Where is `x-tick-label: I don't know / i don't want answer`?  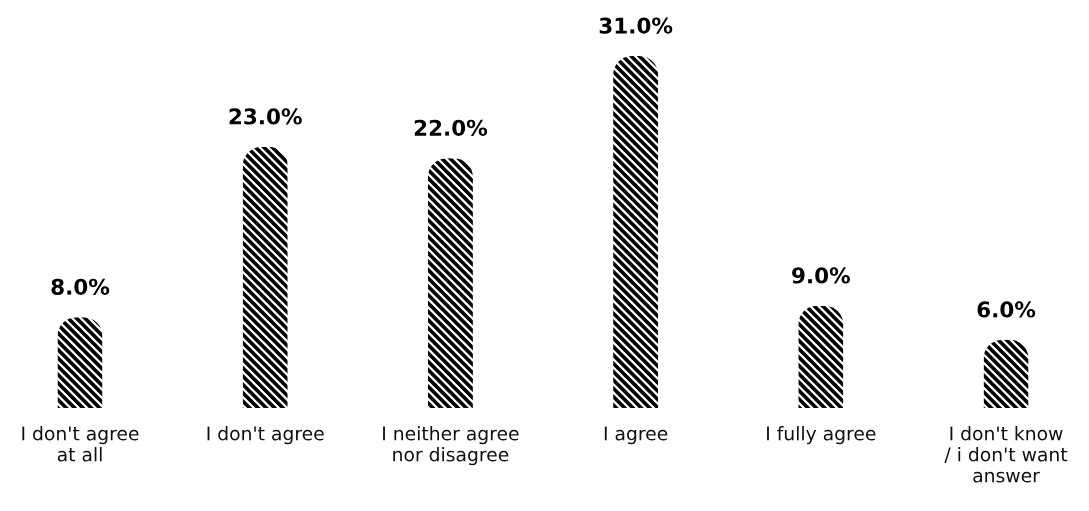
x-tick-label: I don't know / i don't want answer is located at coordinates (1006, 454).